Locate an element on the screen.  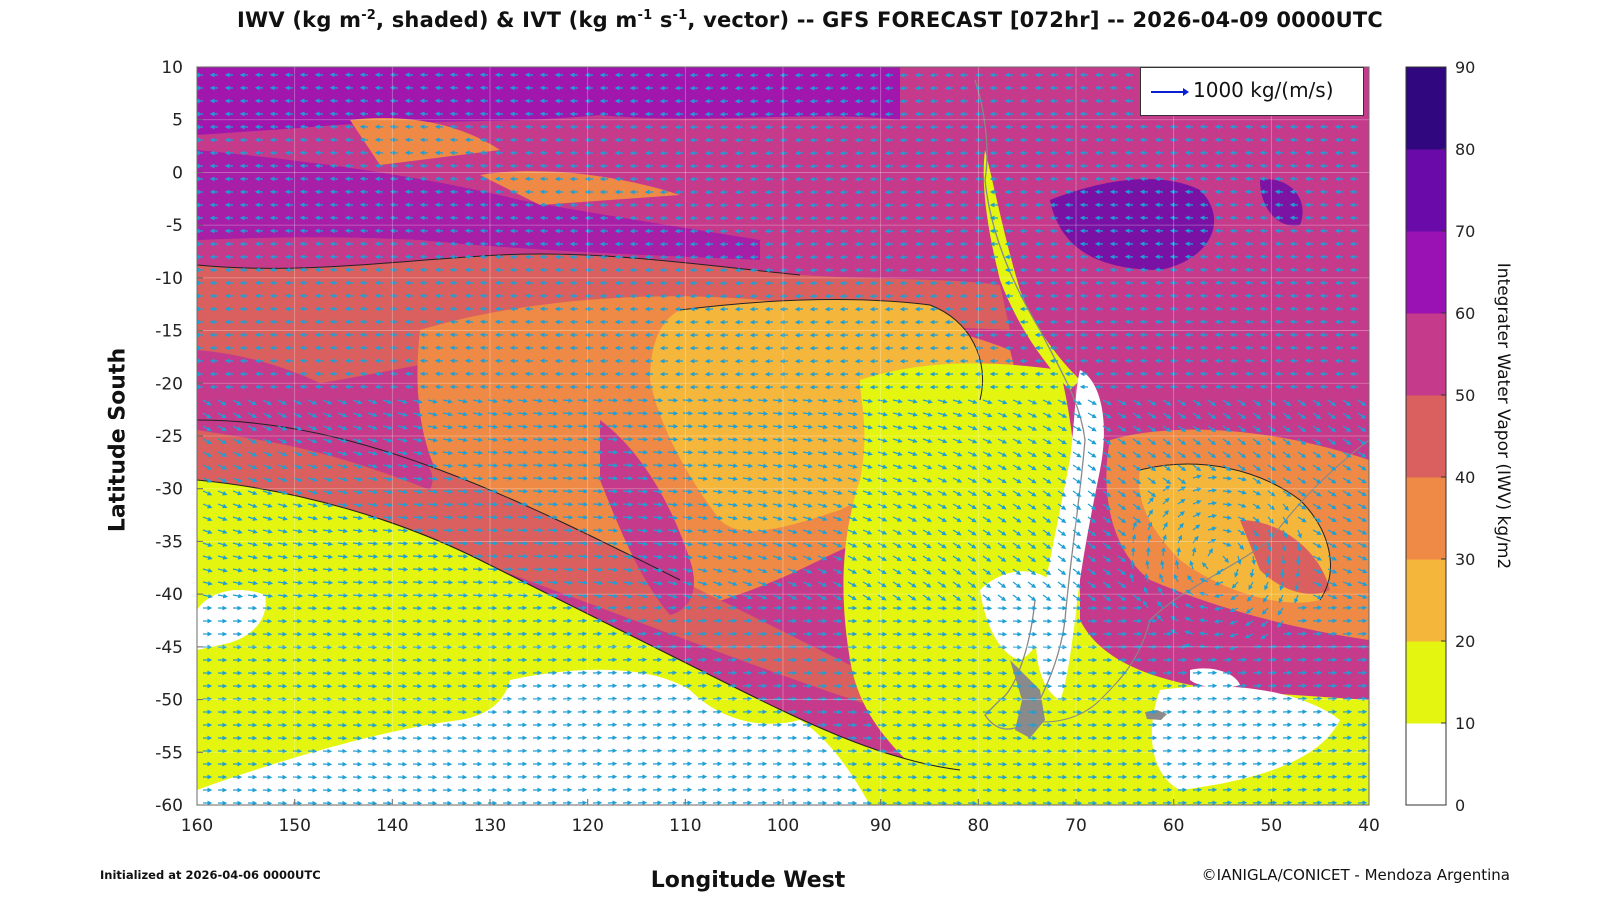
y-tick-label: -55 is located at coordinates (169, 753).